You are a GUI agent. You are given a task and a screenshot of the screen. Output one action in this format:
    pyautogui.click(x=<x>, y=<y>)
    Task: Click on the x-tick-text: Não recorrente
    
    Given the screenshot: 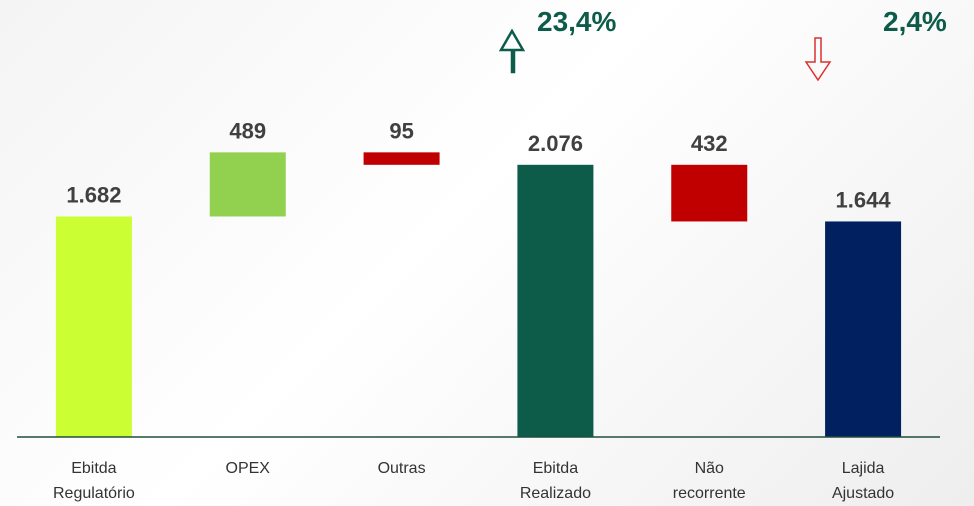 What is the action you would take?
    pyautogui.click(x=709, y=481)
    